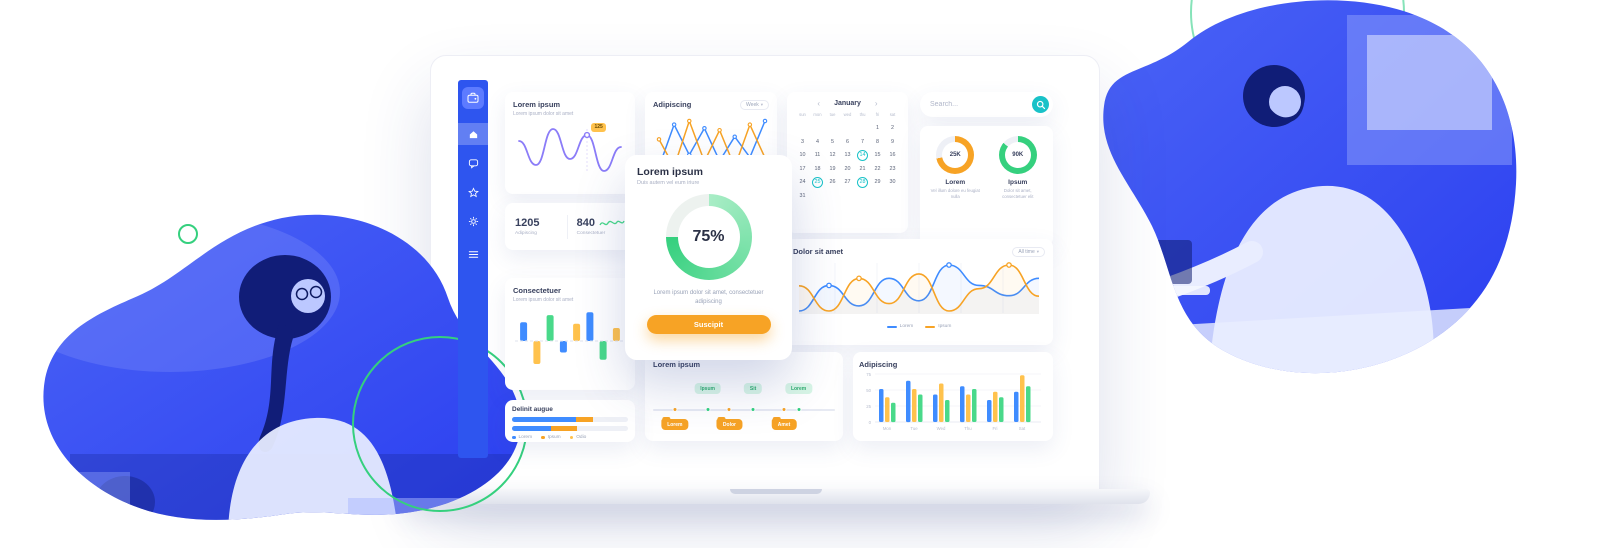 This screenshot has height=548, width=1622. I want to click on range-label: Week, so click(752, 105).